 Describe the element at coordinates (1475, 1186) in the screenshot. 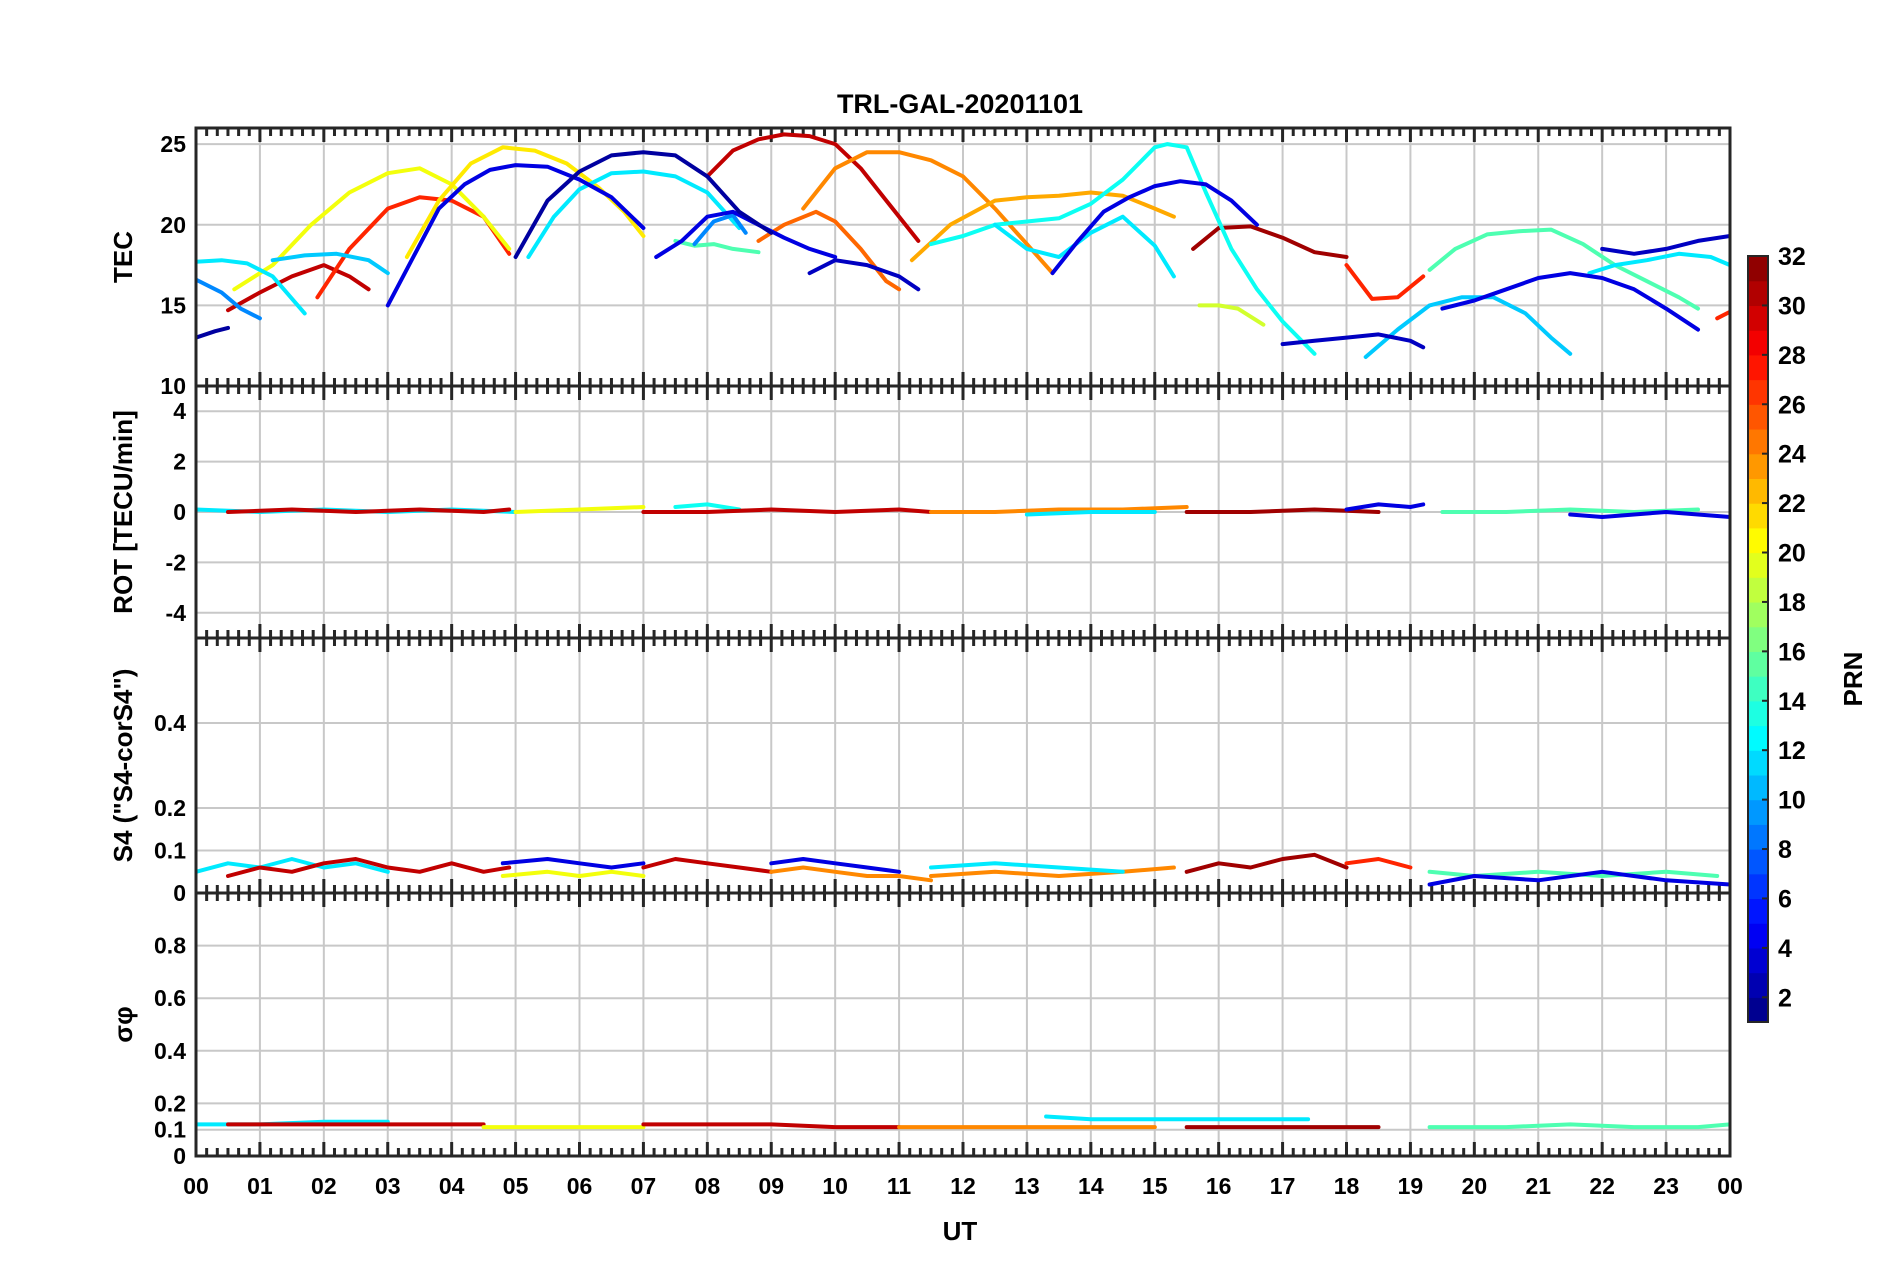

I see `x-tick-label: 20` at that location.